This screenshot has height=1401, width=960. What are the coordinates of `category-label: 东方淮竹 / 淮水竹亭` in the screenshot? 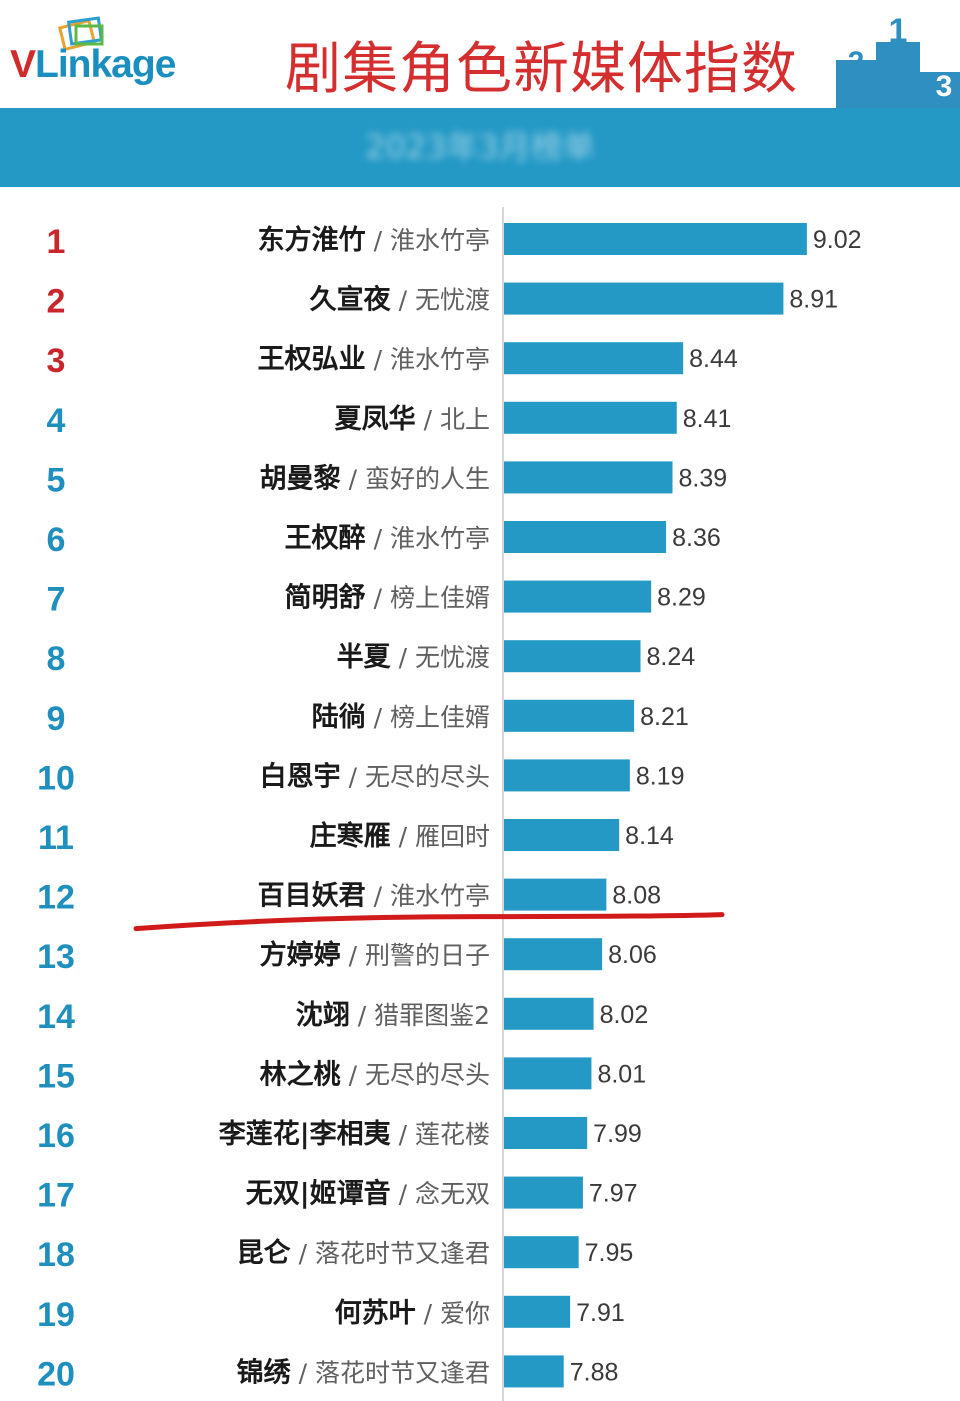 It's located at (374, 240).